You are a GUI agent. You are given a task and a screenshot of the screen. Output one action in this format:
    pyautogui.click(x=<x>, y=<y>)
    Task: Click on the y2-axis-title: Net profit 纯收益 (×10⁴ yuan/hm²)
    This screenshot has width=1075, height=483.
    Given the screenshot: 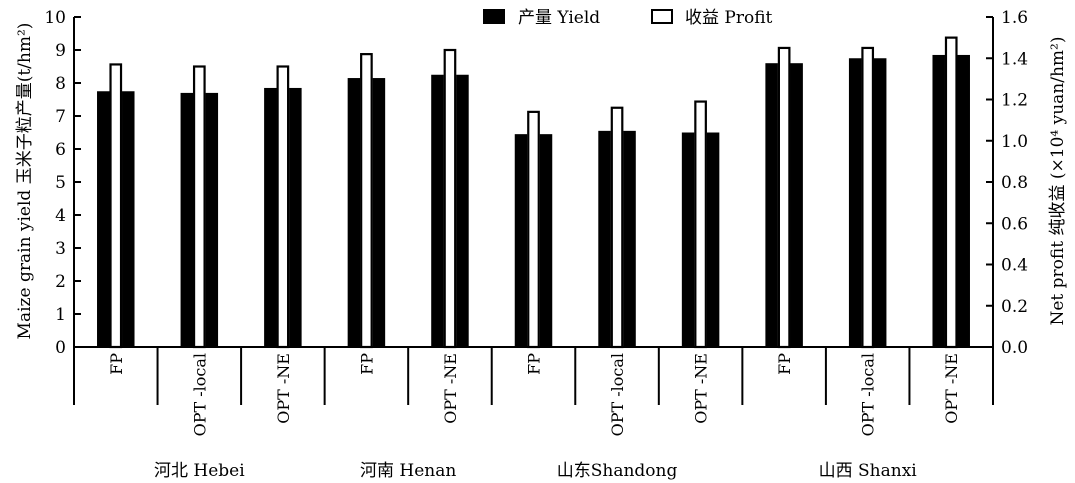 What is the action you would take?
    pyautogui.click(x=1058, y=181)
    